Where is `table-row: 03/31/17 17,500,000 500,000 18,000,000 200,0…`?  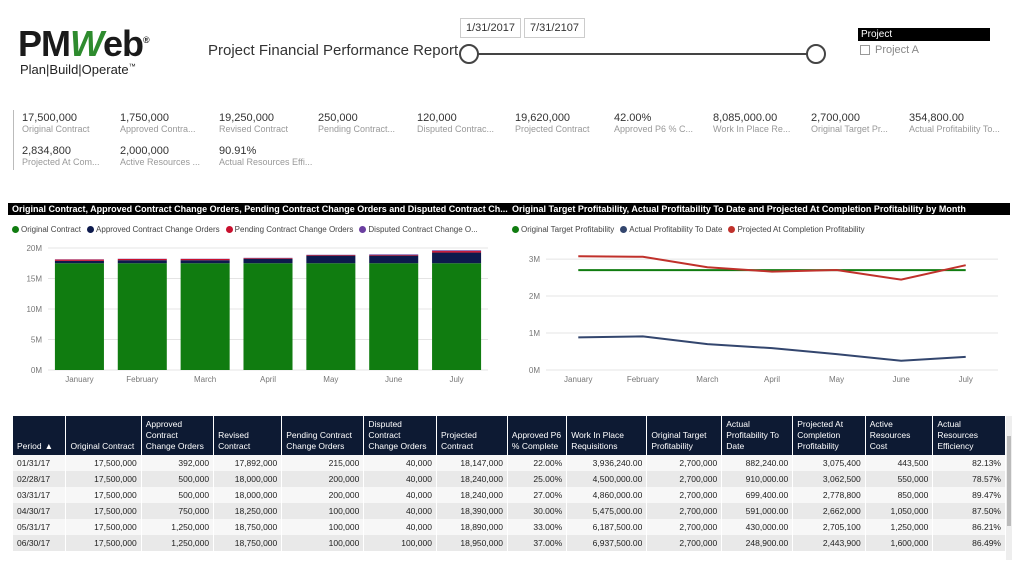 table-row: 03/31/17 17,500,000 500,000 18,000,000 200,0… is located at coordinates (509, 495).